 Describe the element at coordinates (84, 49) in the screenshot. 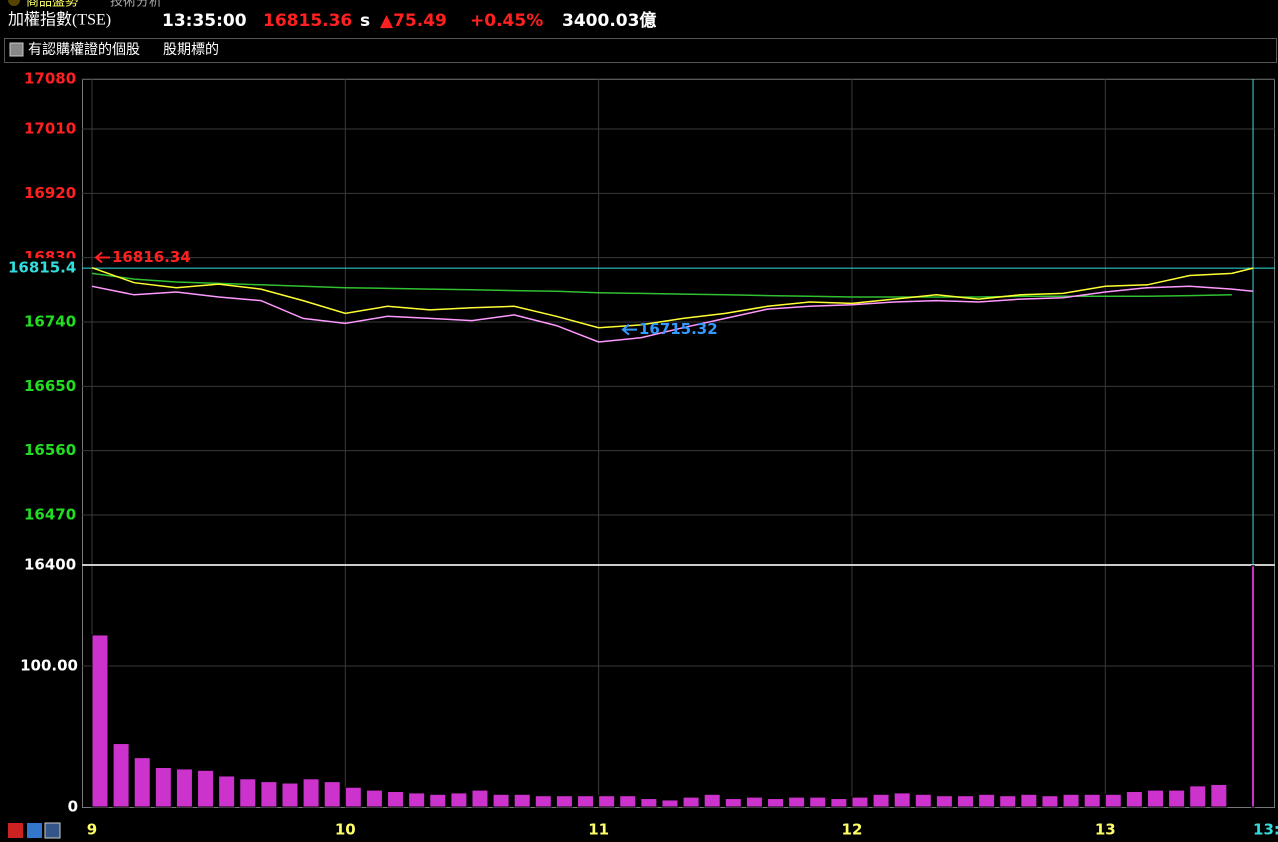

I see `toolbar-item: 有認購權證的個股` at that location.